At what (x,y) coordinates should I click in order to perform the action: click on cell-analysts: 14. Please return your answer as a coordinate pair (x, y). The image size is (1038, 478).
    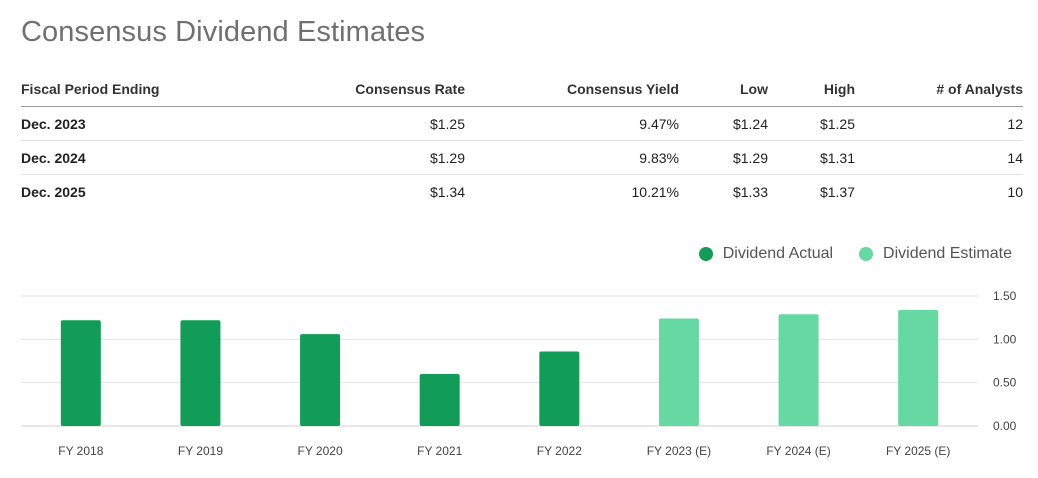
    Looking at the image, I should click on (939, 157).